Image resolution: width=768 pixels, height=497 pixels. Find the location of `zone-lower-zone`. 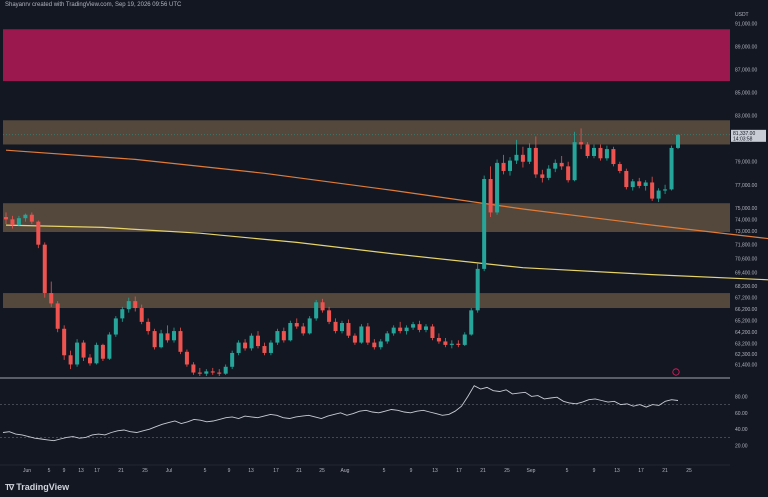

zone-lower-zone is located at coordinates (366, 301).